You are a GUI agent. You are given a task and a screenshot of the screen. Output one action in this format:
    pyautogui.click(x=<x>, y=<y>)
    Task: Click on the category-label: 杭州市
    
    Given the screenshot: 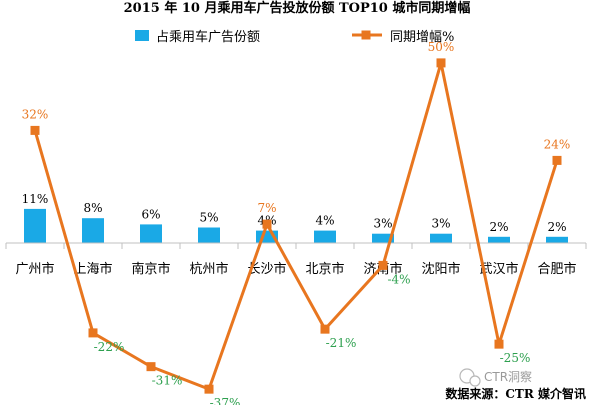 What is the action you would take?
    pyautogui.click(x=208, y=269)
    